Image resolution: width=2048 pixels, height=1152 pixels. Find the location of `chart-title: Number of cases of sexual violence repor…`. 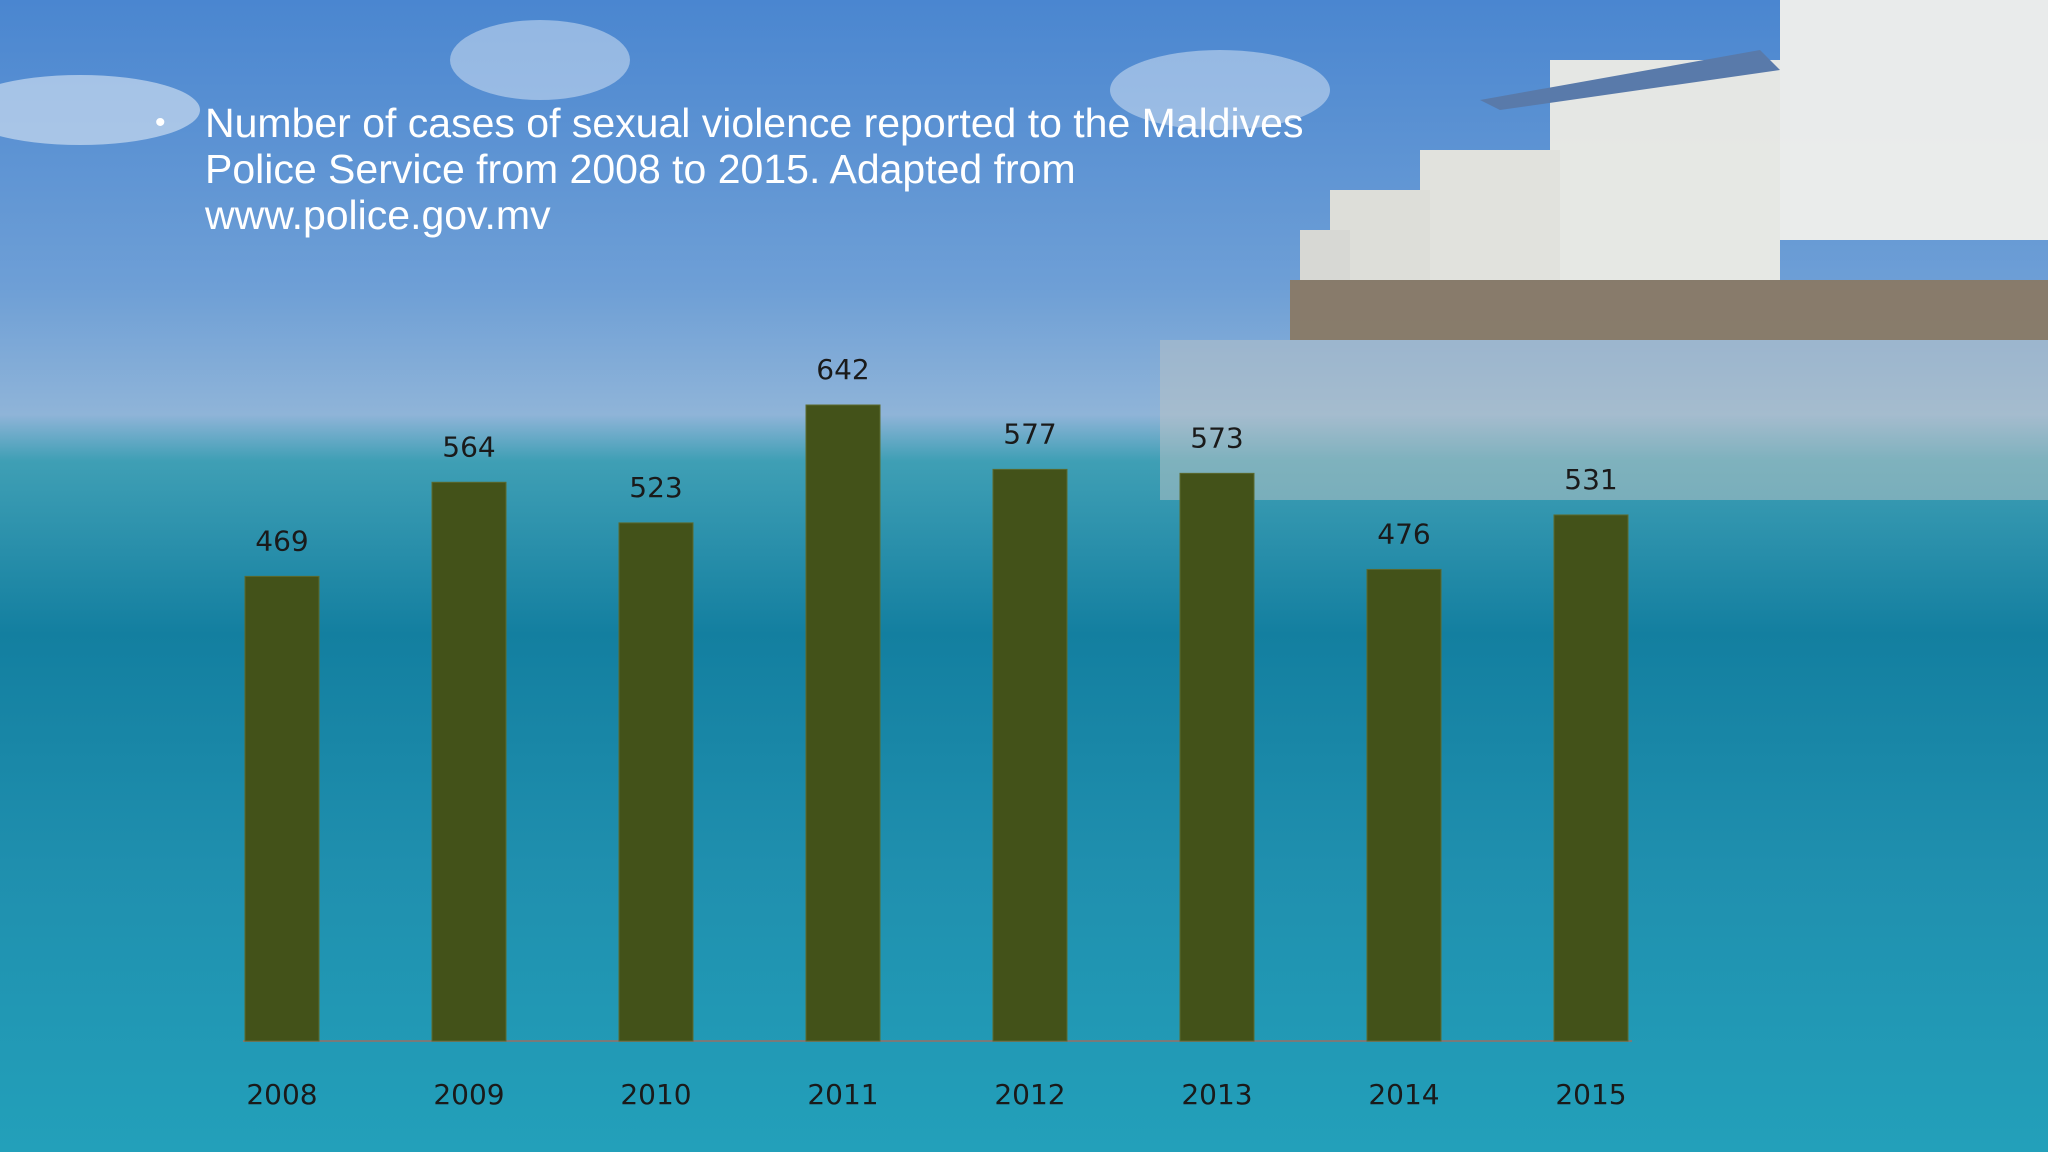

chart-title: Number of cases of sexual violence repor… is located at coordinates (754, 169).